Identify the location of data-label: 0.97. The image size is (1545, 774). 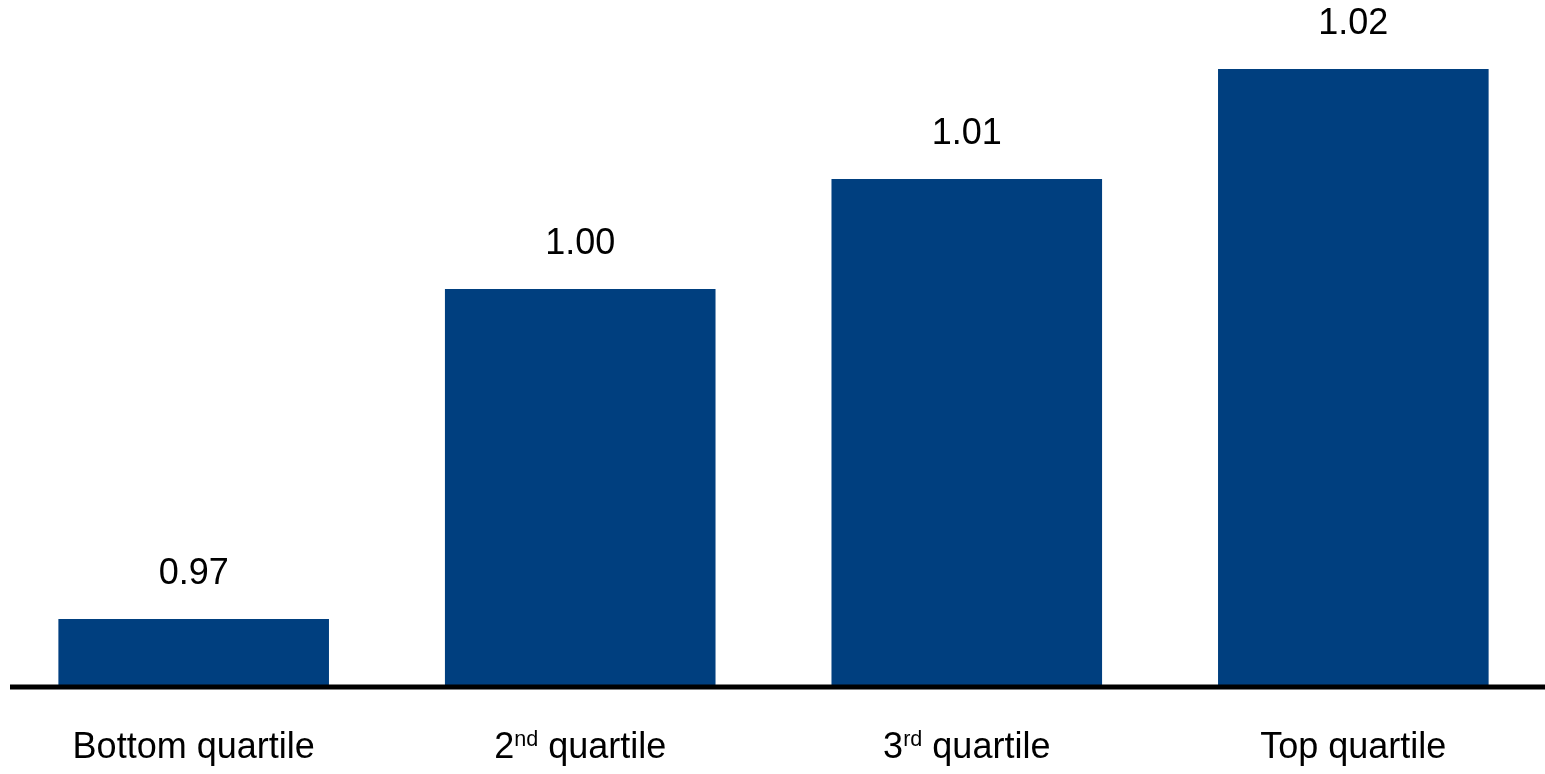
(193, 571).